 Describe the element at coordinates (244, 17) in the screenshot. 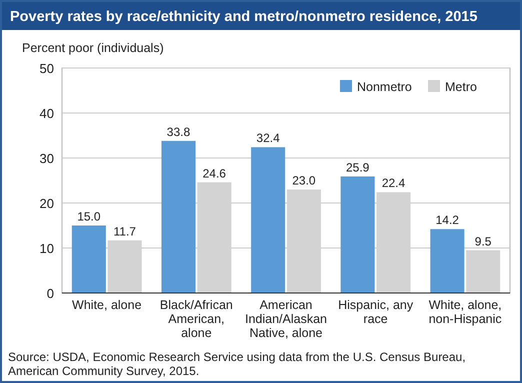

I see `chart-title: Poverty rates by race/ethnicity and metro/nonmetro residence, 2015` at that location.